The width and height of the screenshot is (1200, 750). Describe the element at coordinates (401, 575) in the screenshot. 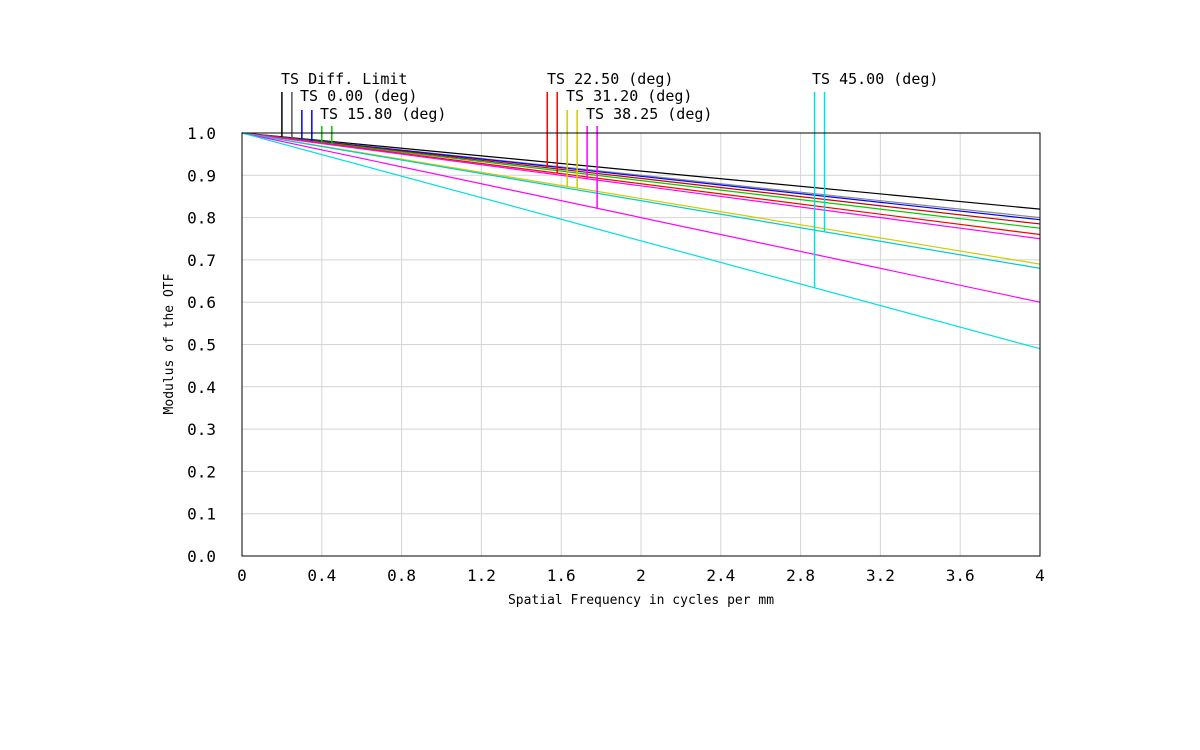

I see `x-tick-label: 0.8` at that location.